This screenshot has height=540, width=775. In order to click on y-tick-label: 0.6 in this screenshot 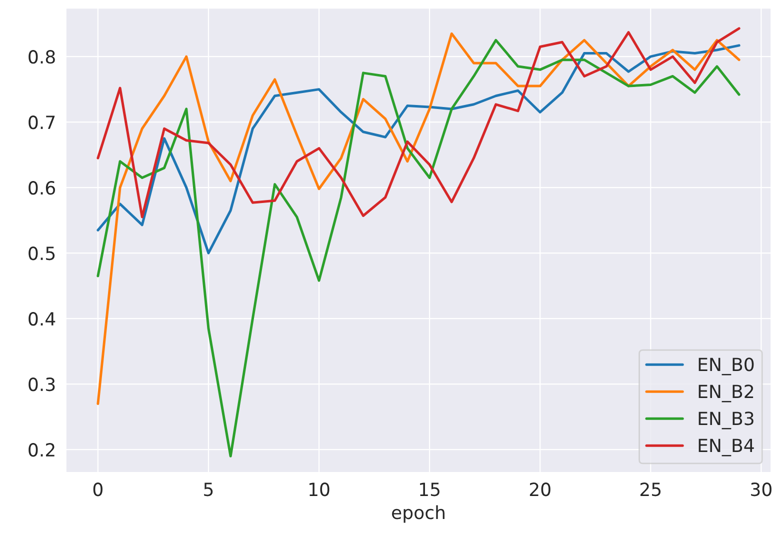, I will do `click(42, 188)`.